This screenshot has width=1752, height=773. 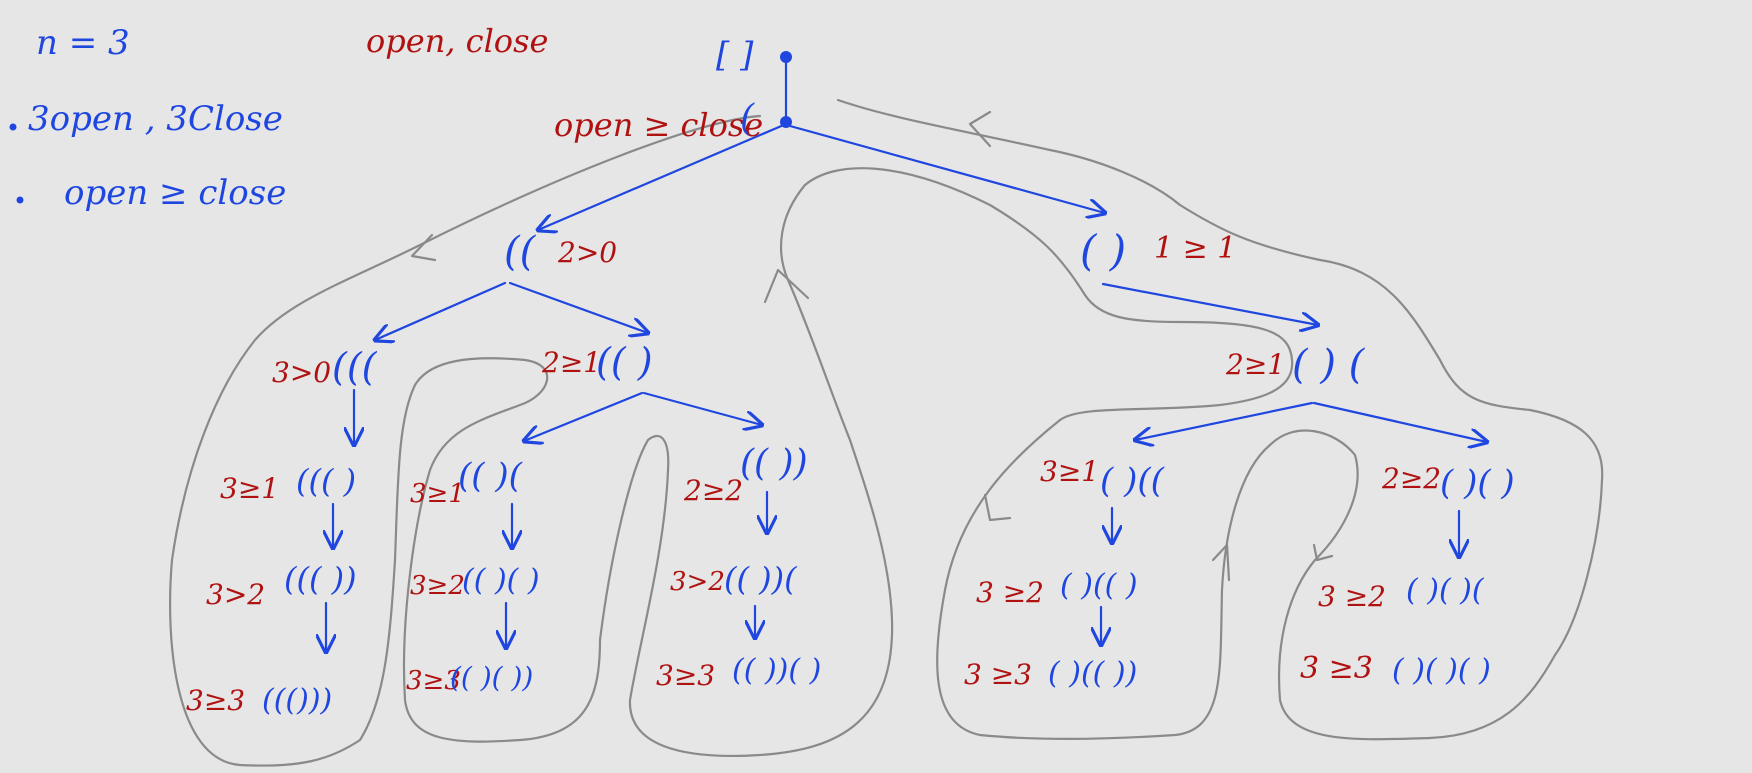 What do you see at coordinates (587, 252) in the screenshot?
I see `cond-left: 2>0` at bounding box center [587, 252].